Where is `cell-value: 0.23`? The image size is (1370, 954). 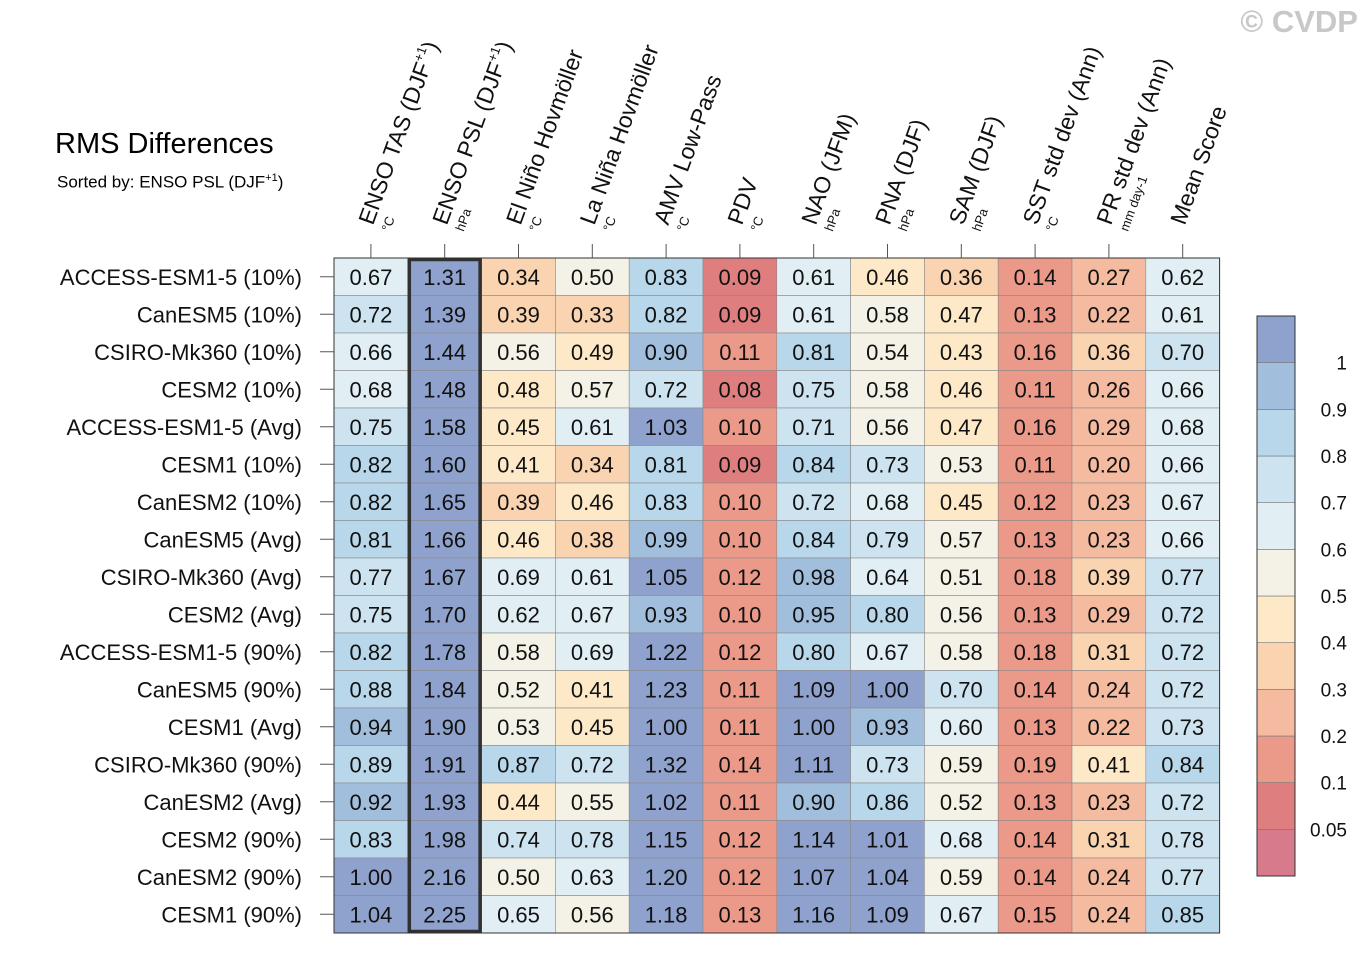
cell-value: 0.23 is located at coordinates (1108, 502).